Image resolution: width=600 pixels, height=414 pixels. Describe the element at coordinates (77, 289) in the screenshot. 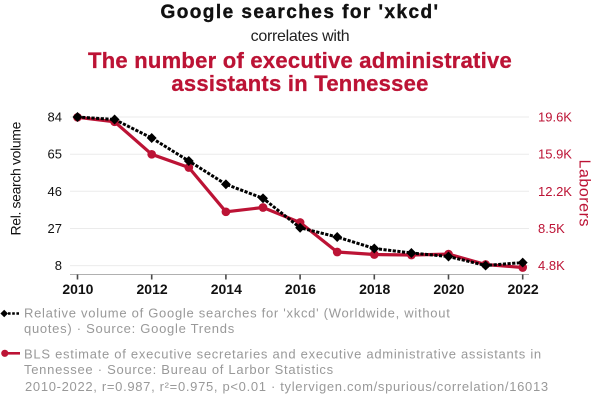

I see `svg-text: 2010` at that location.